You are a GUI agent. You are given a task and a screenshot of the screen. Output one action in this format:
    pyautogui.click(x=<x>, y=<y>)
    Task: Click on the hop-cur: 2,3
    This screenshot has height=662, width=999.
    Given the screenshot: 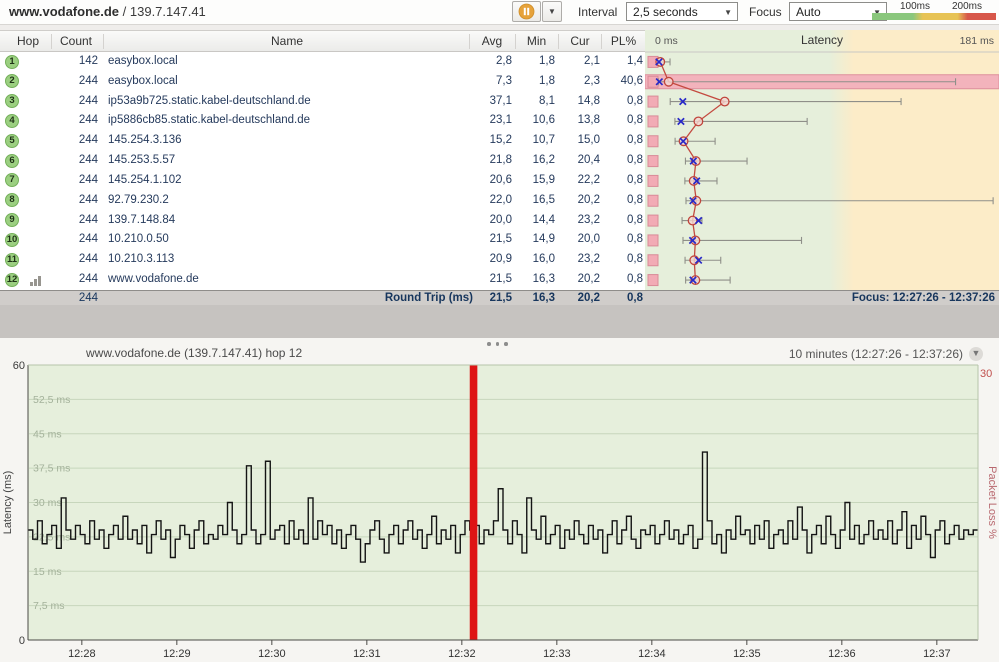 What is the action you would take?
    pyautogui.click(x=592, y=80)
    